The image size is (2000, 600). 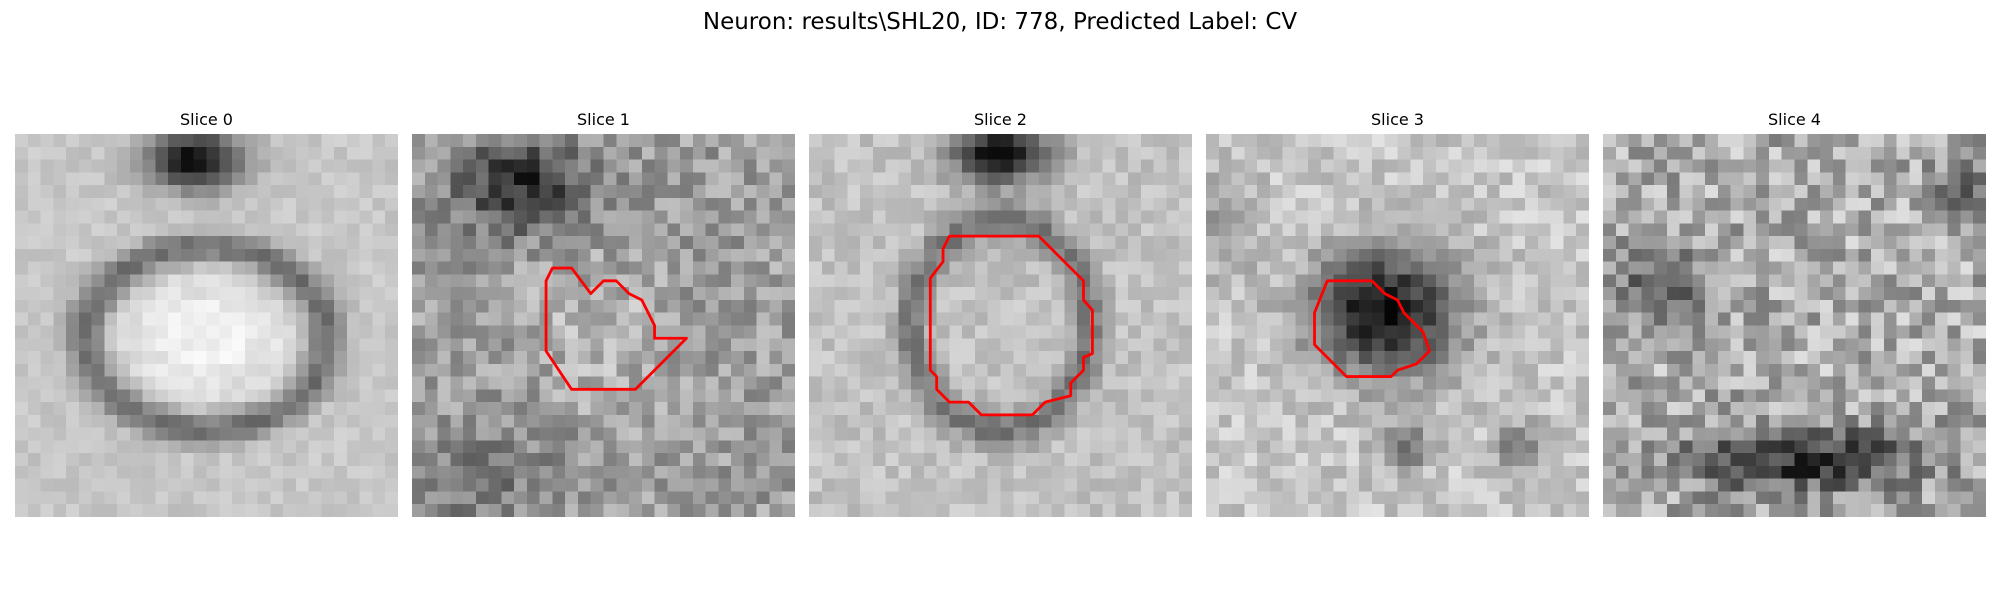 I want to click on slice-panel-1: Slice 1, so click(x=603, y=313).